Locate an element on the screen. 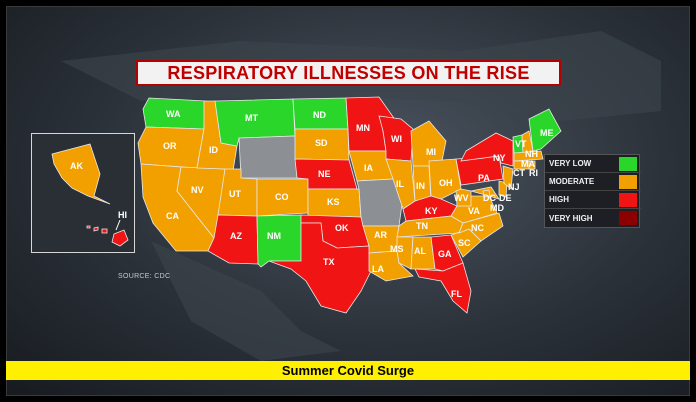 Image resolution: width=696 pixels, height=402 pixels. state-MA is located at coordinates (528, 156).